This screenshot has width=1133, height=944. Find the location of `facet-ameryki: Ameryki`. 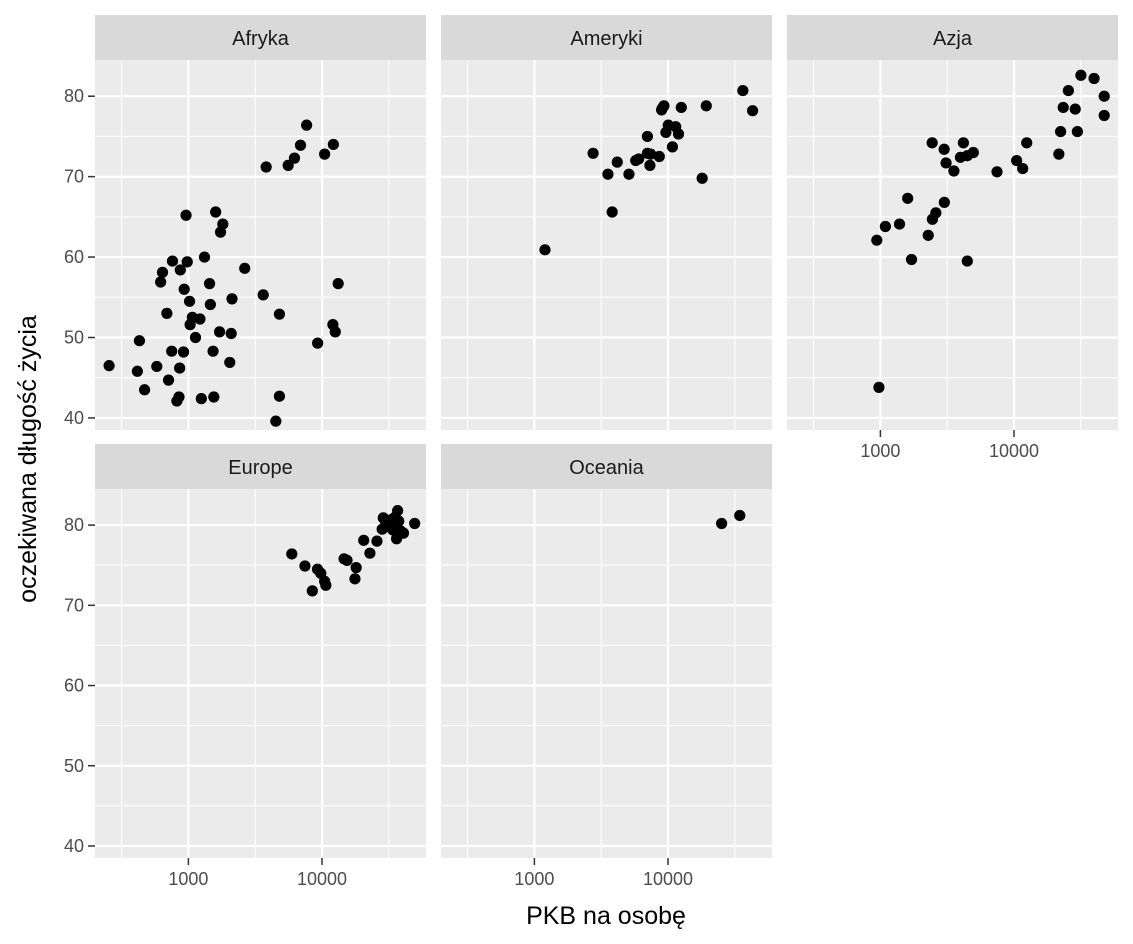

facet-ameryki: Ameryki is located at coordinates (606, 222).